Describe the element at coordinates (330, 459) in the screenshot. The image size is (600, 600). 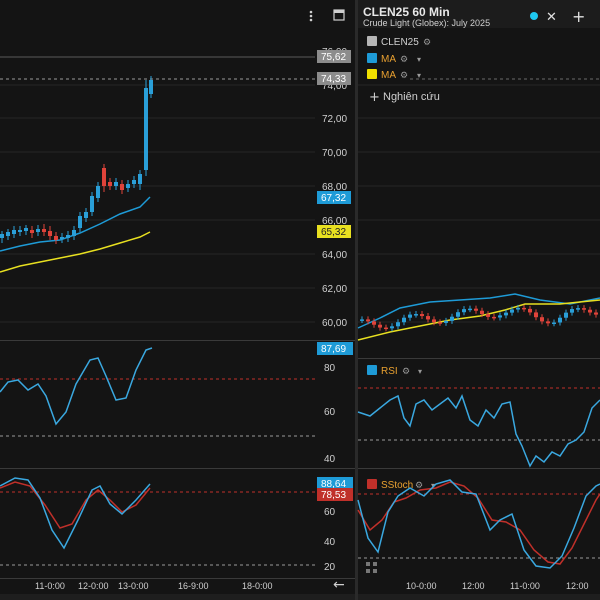
I see `rsi-axis-label: 40` at that location.